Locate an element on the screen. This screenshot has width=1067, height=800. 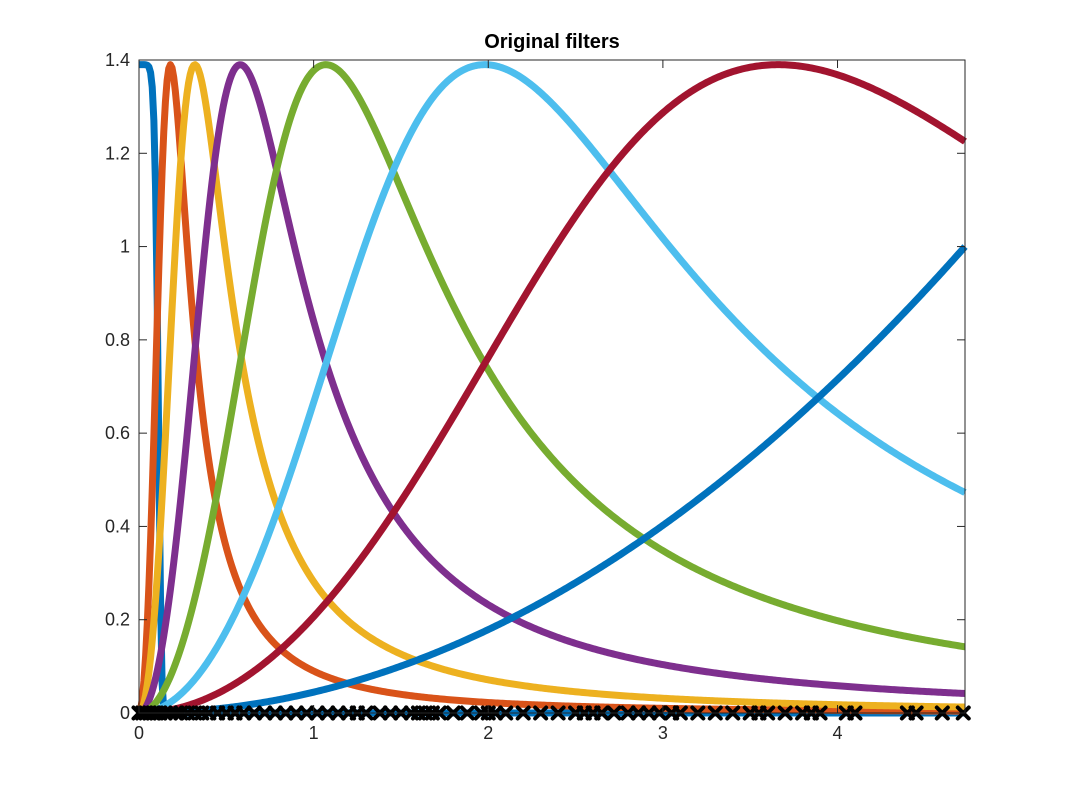
x-tick-label: 1 is located at coordinates (314, 733).